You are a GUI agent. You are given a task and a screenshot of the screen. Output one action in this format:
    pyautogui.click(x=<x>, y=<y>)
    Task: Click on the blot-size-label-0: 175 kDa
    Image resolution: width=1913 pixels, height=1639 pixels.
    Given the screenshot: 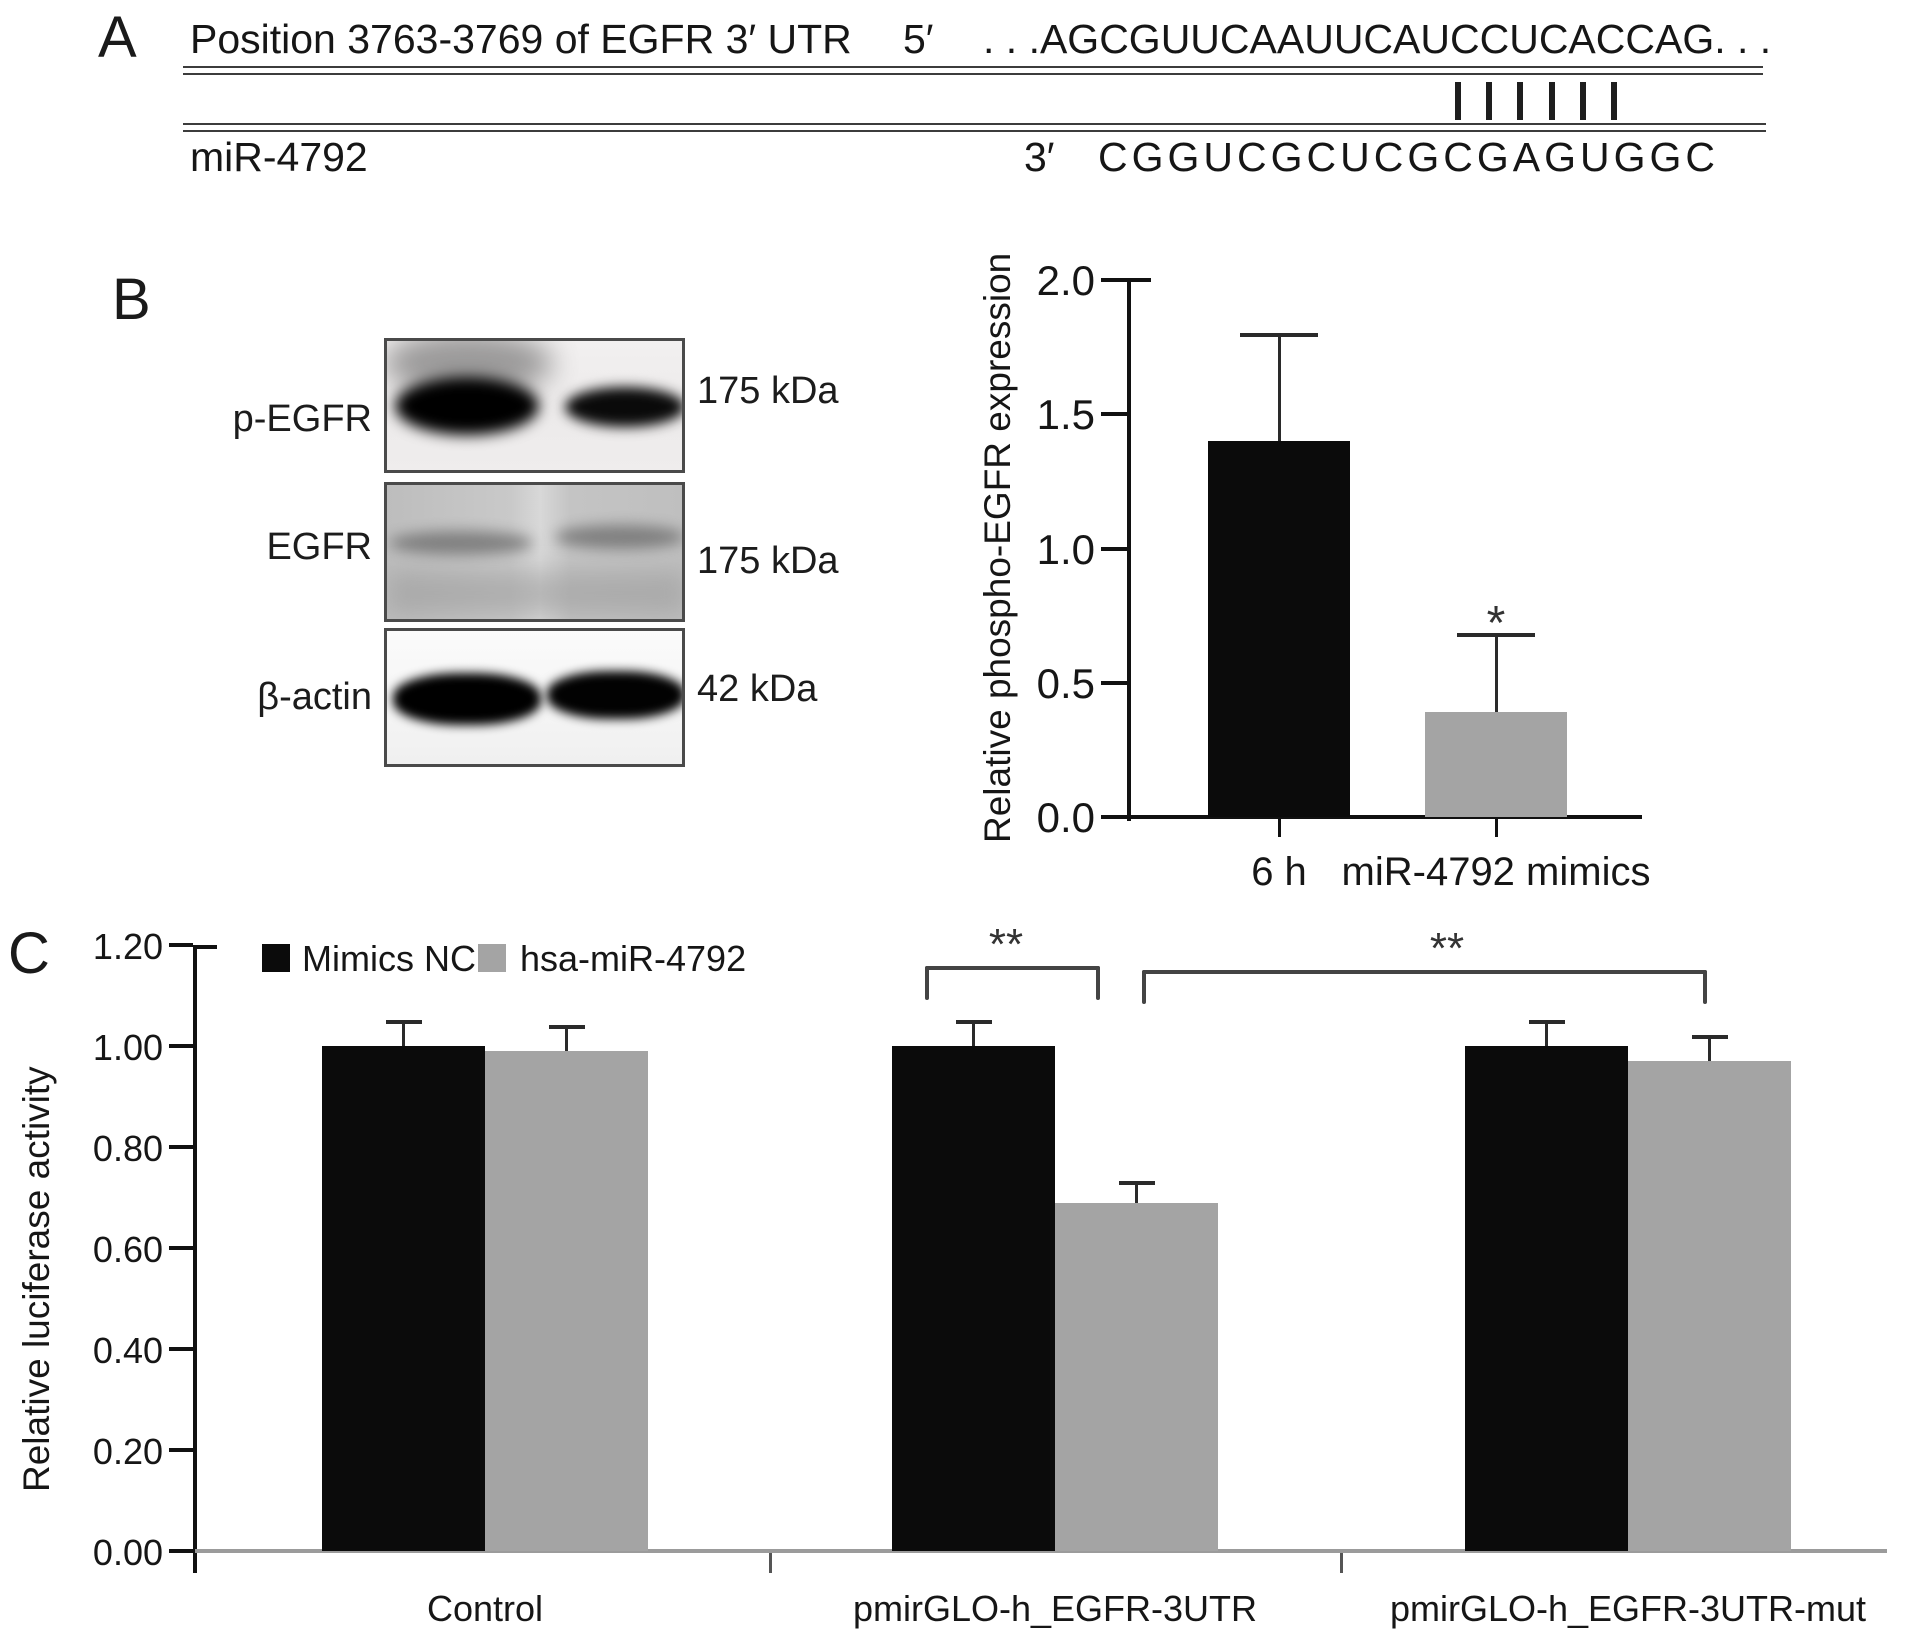 What is the action you would take?
    pyautogui.click(x=768, y=391)
    